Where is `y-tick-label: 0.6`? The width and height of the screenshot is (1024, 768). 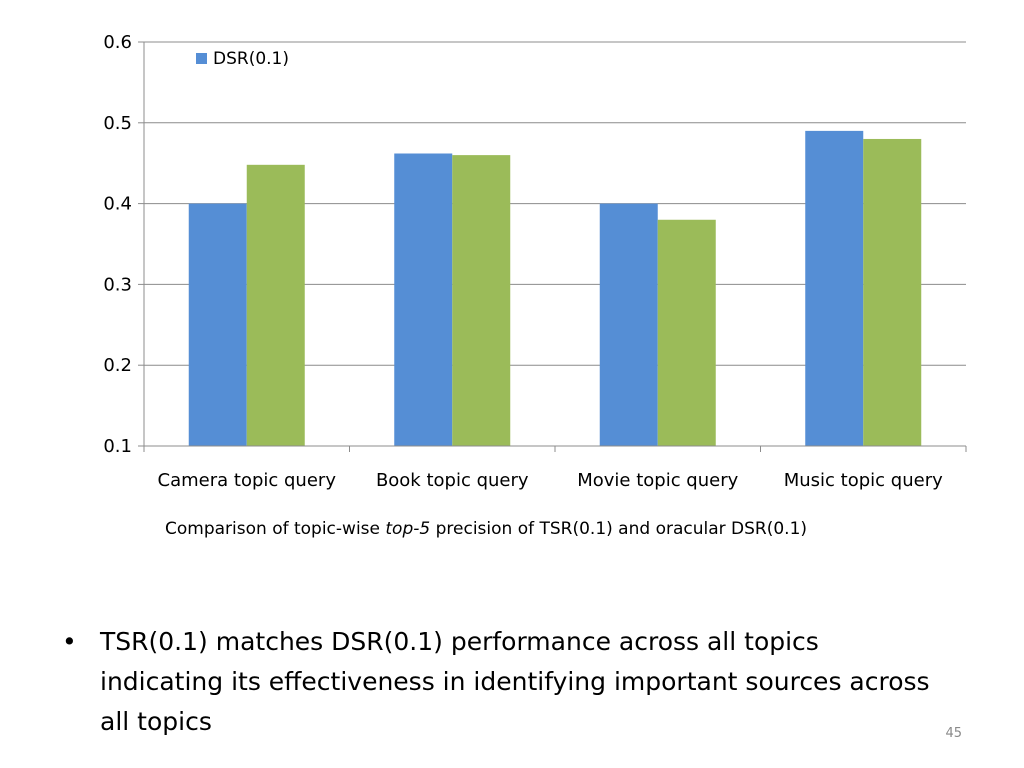
y-tick-label: 0.6 is located at coordinates (117, 42).